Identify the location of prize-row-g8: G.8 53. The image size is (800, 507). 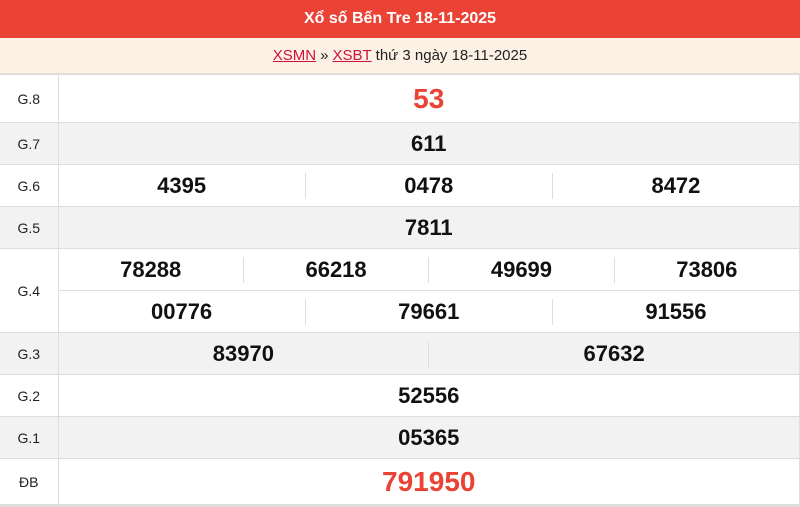
(400, 98).